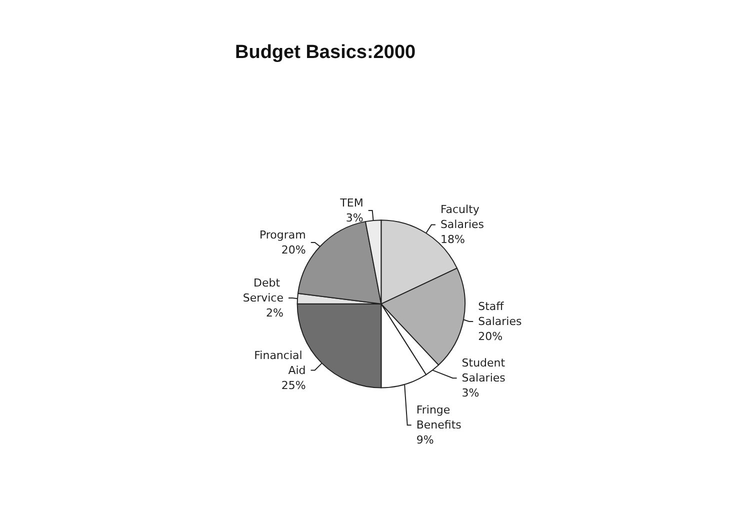 This screenshot has height=524, width=733. What do you see at coordinates (351, 203) in the screenshot?
I see `slice-label: TEM` at bounding box center [351, 203].